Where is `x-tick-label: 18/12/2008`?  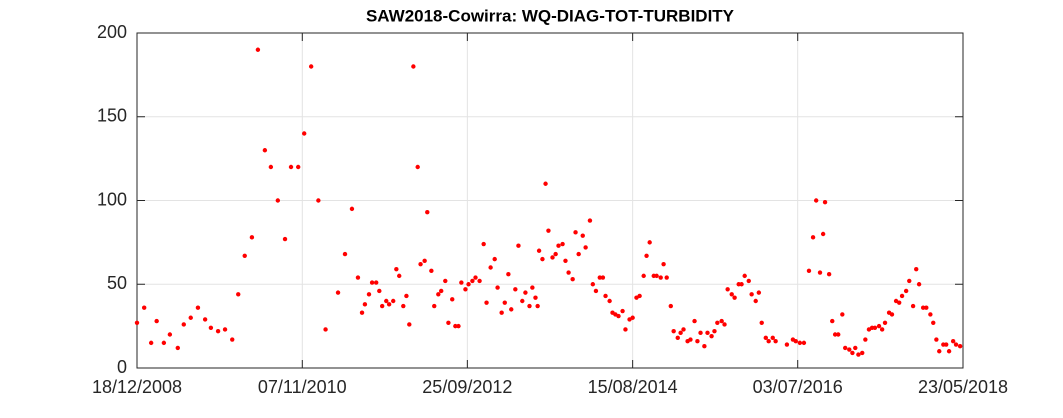
x-tick-label: 18/12/2008 is located at coordinates (137, 387).